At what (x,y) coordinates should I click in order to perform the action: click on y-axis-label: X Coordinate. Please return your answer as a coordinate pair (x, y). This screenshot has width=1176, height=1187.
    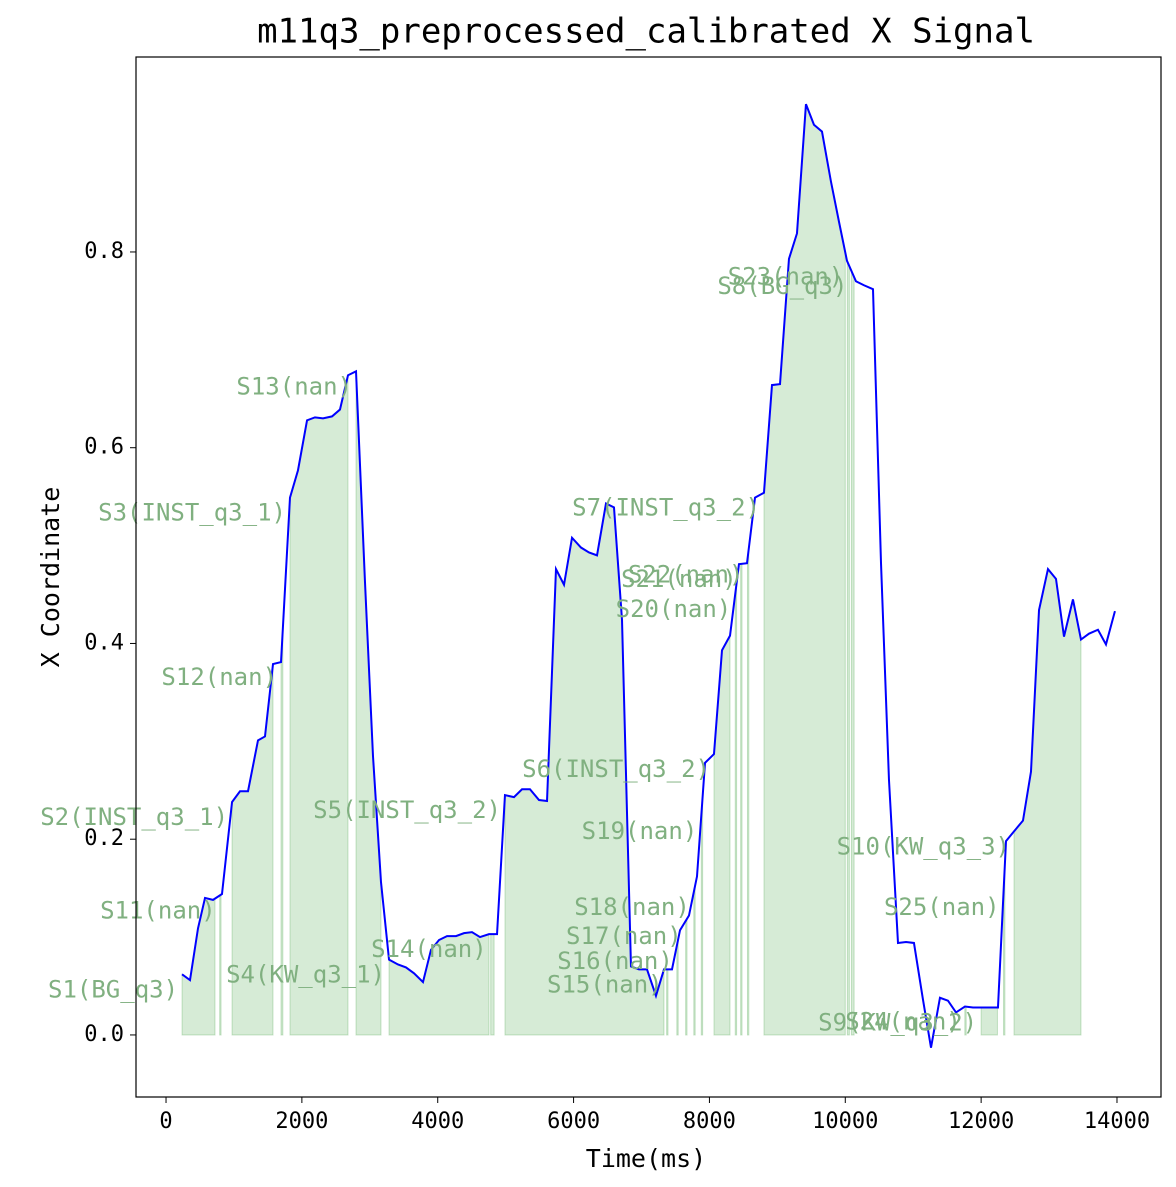
    Looking at the image, I should click on (50, 577).